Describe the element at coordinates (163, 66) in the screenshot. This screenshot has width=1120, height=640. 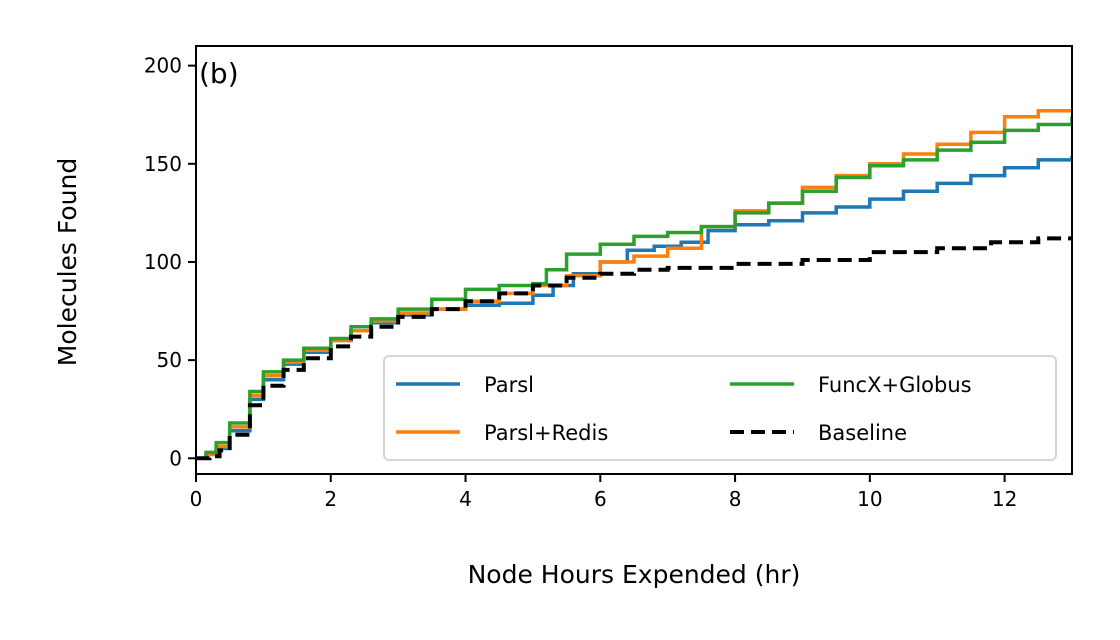
I see `y-tick-label: 200` at that location.